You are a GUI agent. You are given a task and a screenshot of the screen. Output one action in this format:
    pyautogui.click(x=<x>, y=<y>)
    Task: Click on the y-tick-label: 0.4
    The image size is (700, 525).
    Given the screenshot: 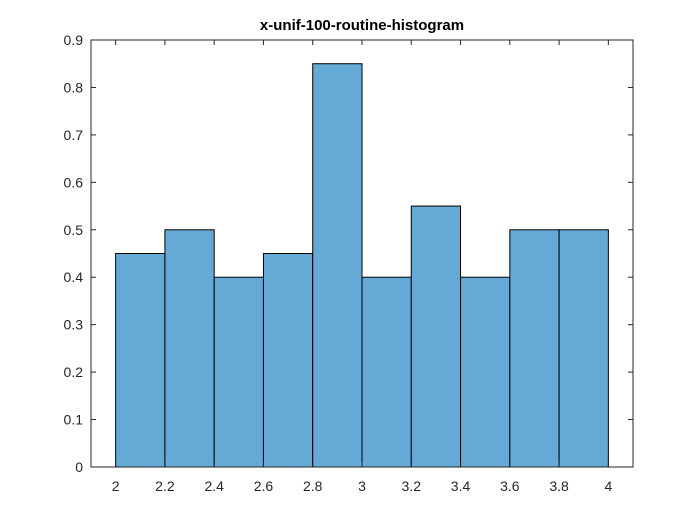 What is the action you would take?
    pyautogui.click(x=74, y=277)
    